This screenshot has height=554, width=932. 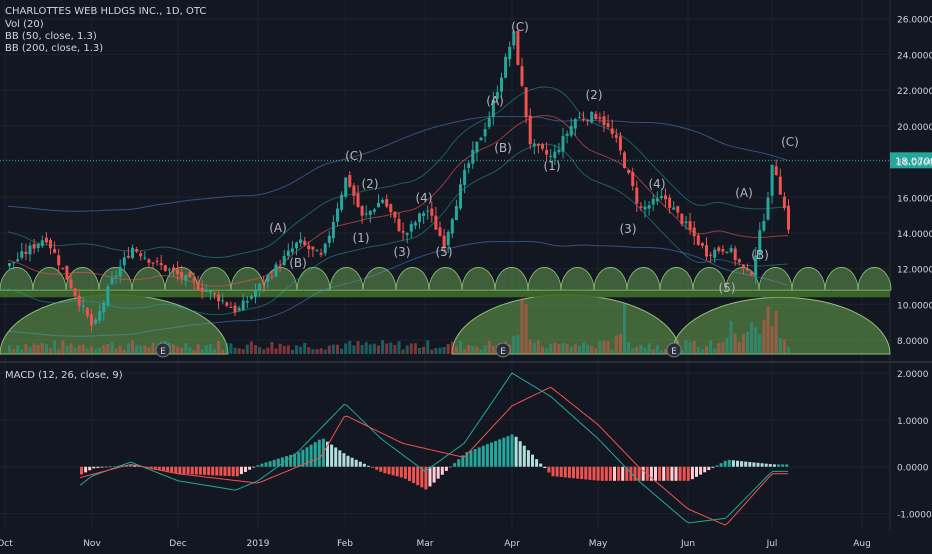 I want to click on time-tick-label: May, so click(x=598, y=544).